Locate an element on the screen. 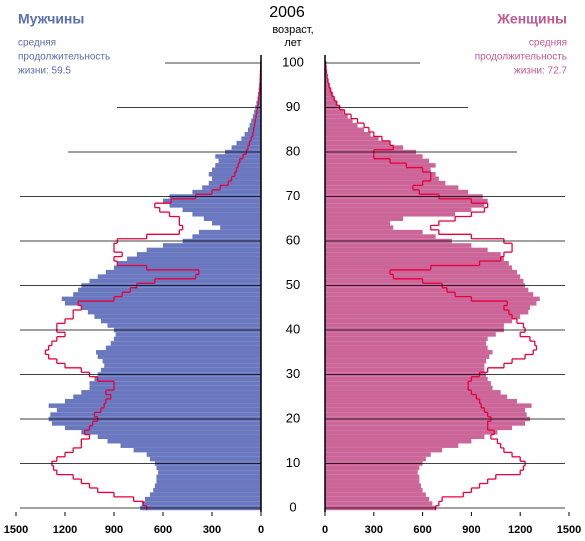  y-tick-label: 90 is located at coordinates (293, 106).